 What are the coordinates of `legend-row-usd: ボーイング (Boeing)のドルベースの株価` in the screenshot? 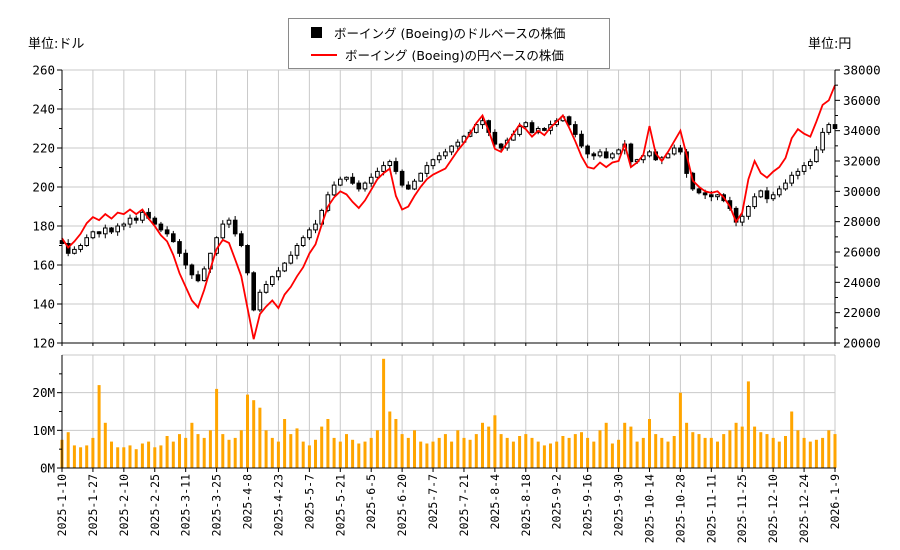 It's located at (449, 32).